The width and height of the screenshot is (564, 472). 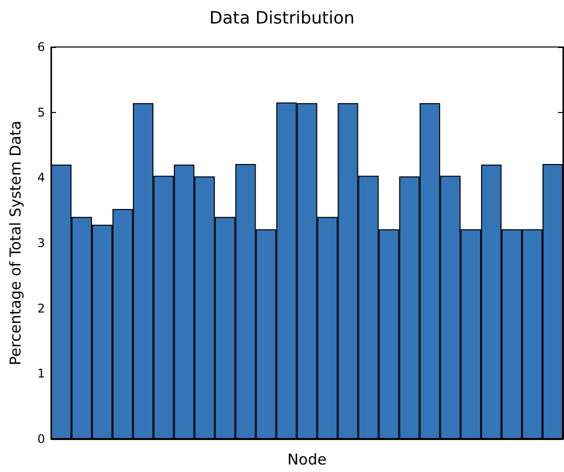 I want to click on y-tick-label: 0, so click(x=41, y=439).